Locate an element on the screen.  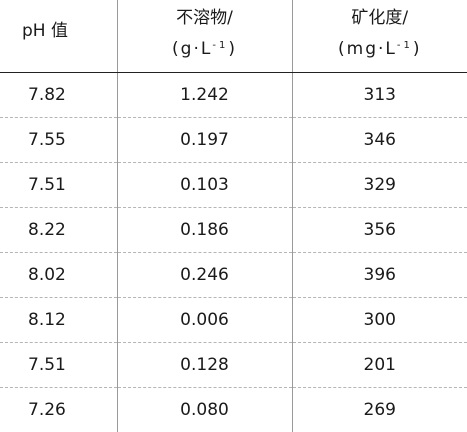
cell-insoluble: 0.186 is located at coordinates (204, 230).